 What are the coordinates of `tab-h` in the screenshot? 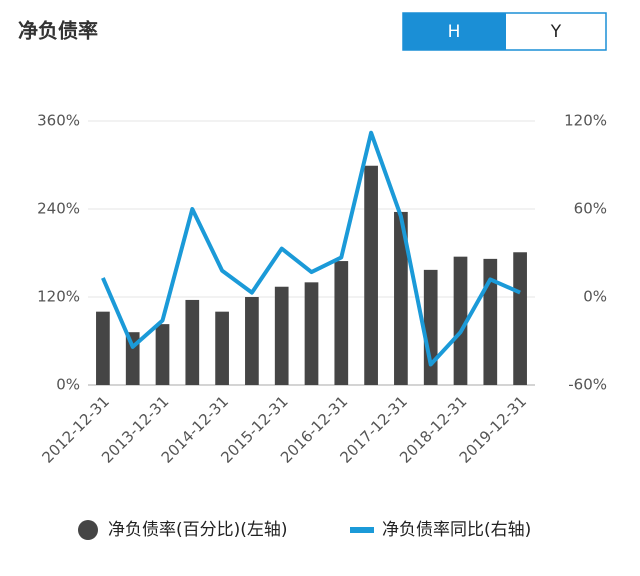 It's located at (454, 31).